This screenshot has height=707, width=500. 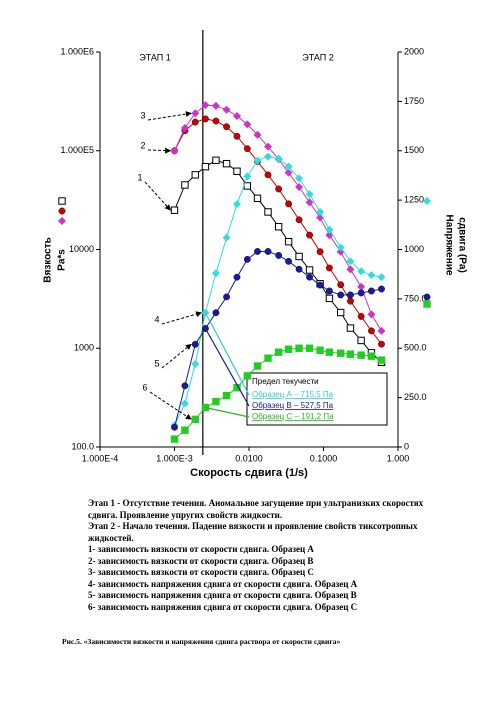 What do you see at coordinates (77, 150) in the screenshot?
I see `y-tick-label: 1.000E5` at bounding box center [77, 150].